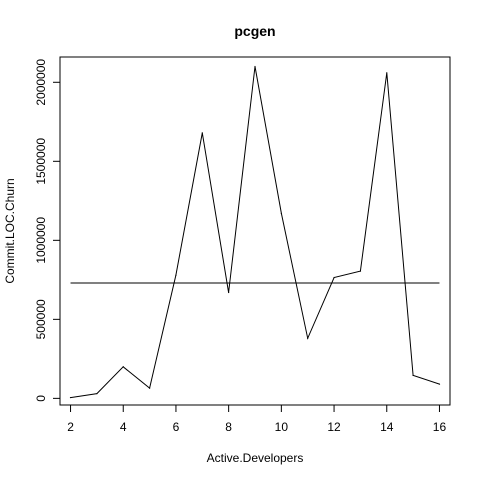 The width and height of the screenshot is (480, 480). I want to click on y-tick-label: 1500000, so click(41, 161).